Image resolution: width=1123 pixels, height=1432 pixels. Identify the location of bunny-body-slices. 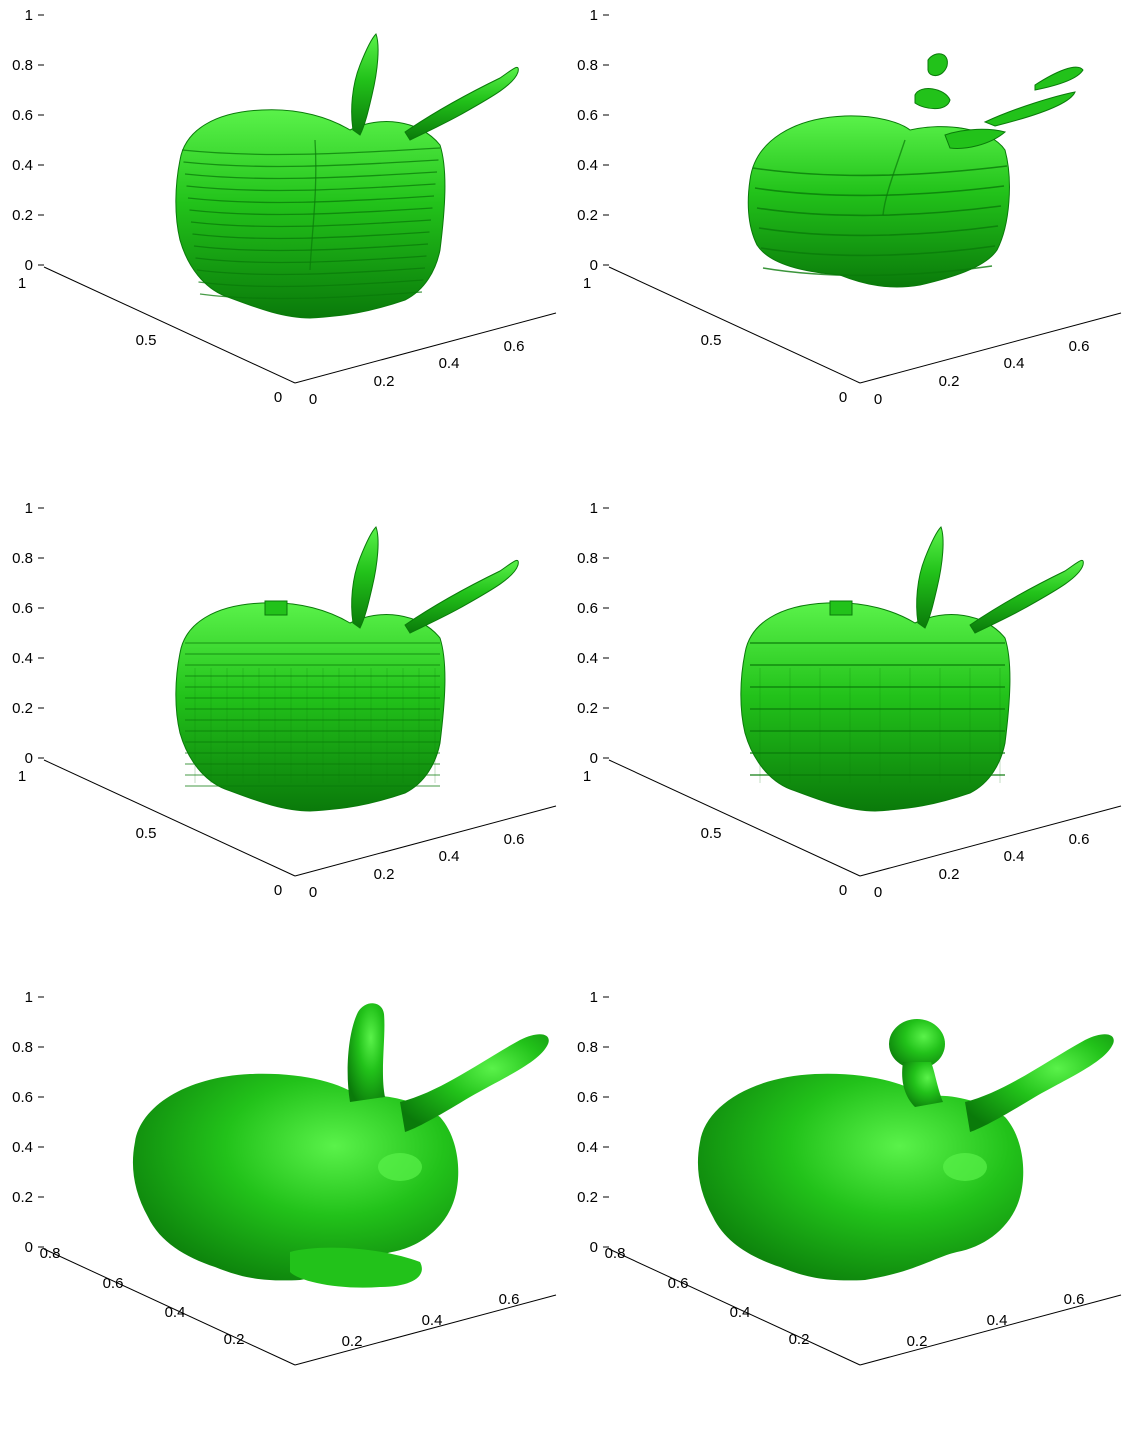
(878, 201).